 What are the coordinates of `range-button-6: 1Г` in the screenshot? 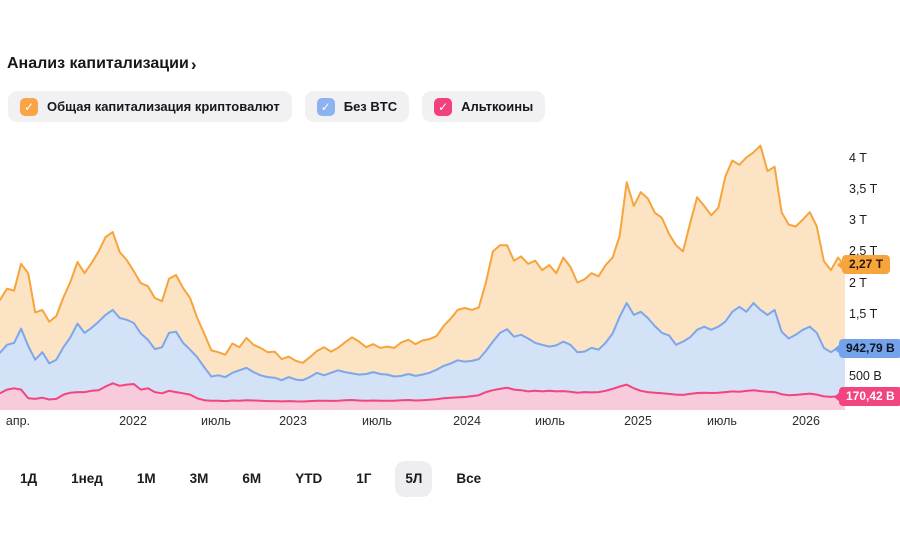 It's located at (364, 478).